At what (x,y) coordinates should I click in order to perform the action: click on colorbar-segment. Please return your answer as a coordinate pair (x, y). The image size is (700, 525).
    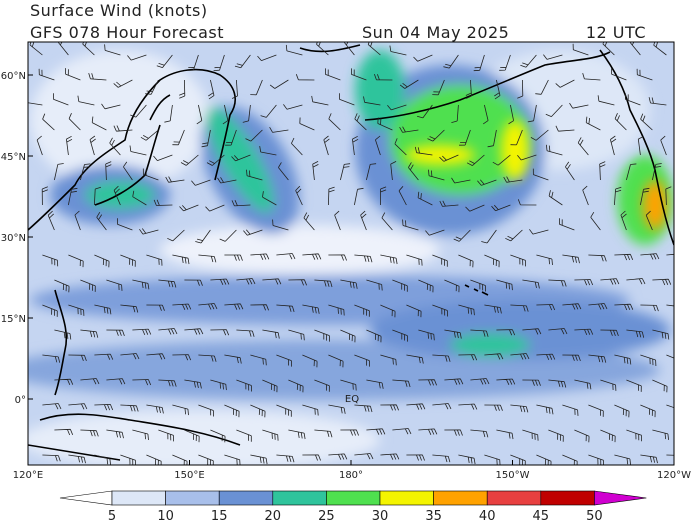
    Looking at the image, I should click on (406, 498).